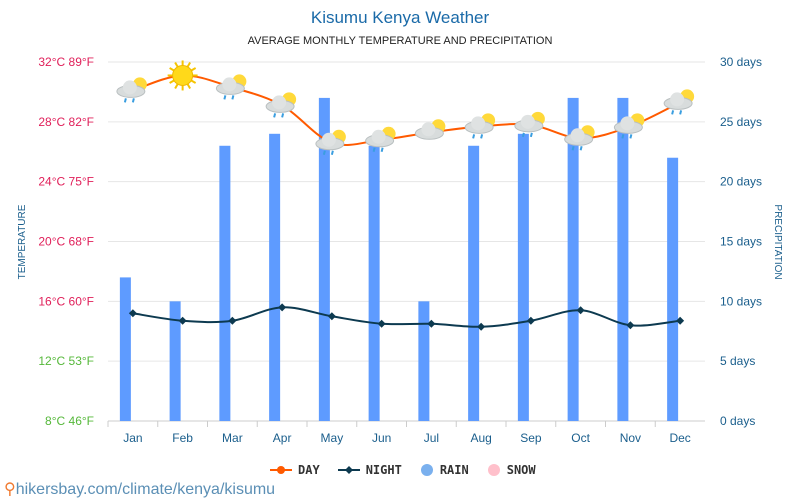  Describe the element at coordinates (295, 470) in the screenshot. I see `legend-day: DAY` at that location.